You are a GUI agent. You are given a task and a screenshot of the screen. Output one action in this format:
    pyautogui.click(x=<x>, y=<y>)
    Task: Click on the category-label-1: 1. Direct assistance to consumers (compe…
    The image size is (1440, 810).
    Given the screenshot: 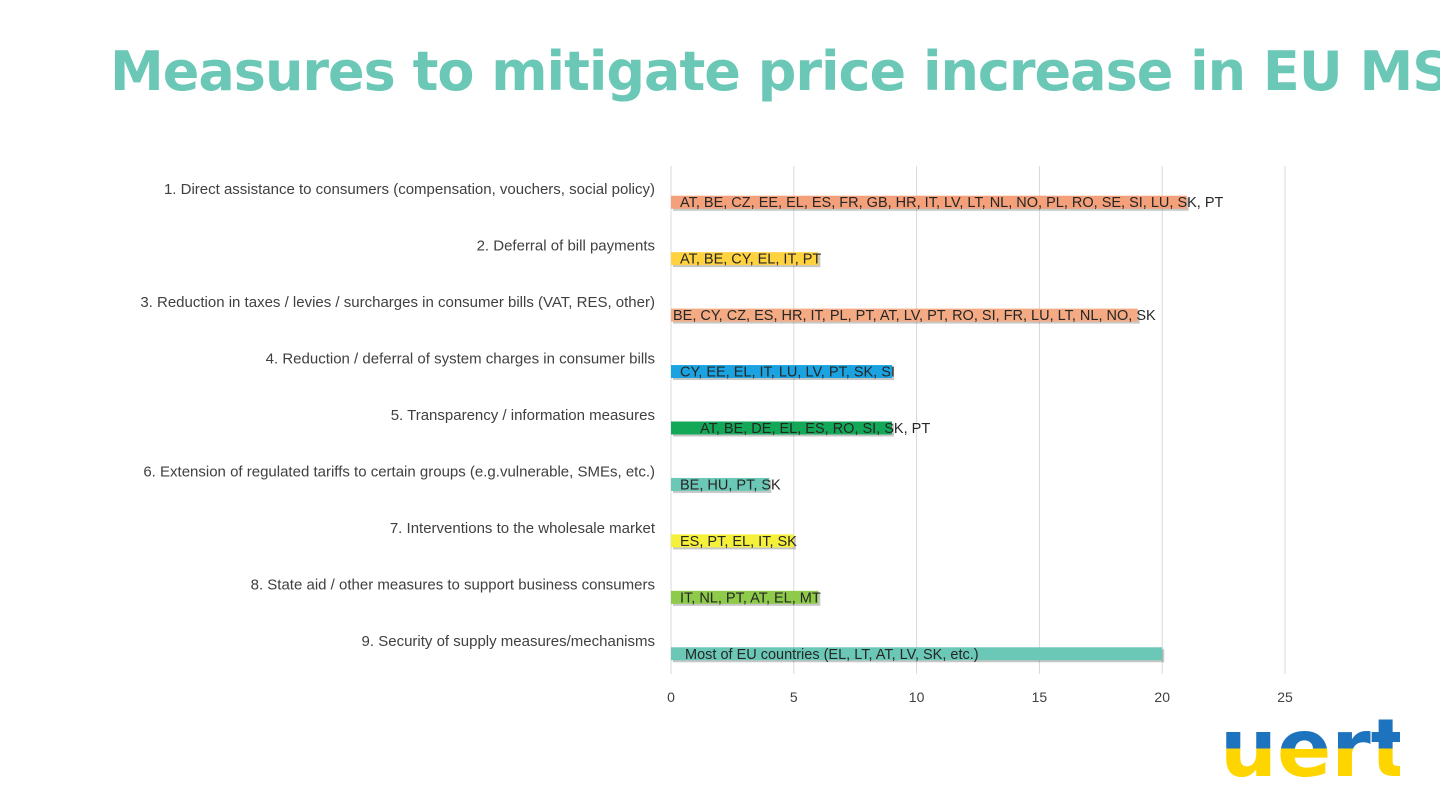 What is the action you would take?
    pyautogui.click(x=409, y=189)
    